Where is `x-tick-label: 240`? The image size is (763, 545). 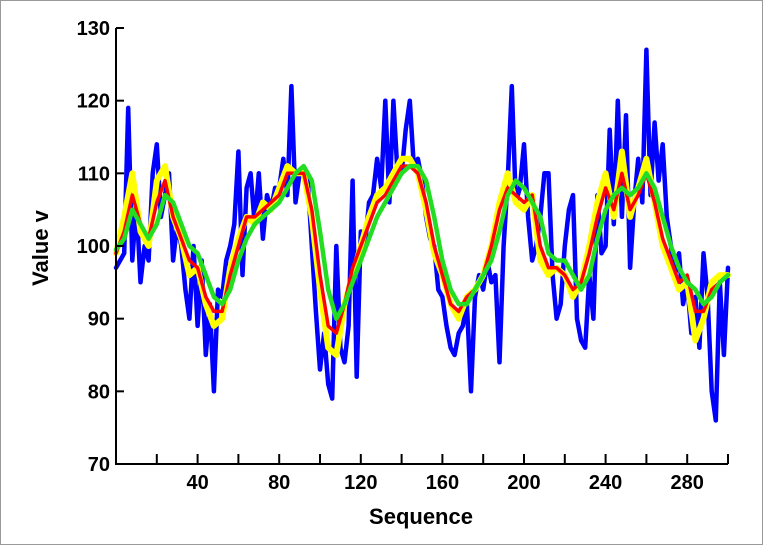
x-tick-label: 240 is located at coordinates (605, 483).